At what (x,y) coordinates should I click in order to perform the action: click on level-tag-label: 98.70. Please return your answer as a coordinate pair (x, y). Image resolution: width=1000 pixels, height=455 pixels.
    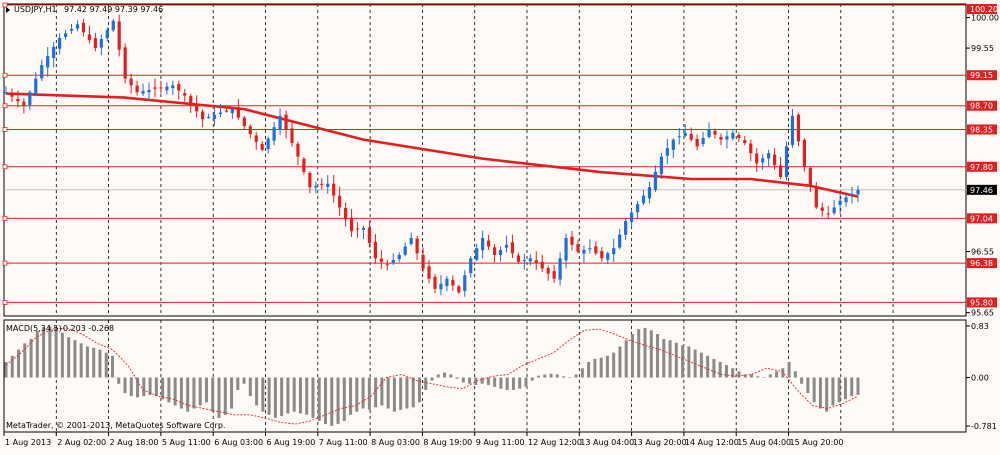
    Looking at the image, I should click on (981, 106).